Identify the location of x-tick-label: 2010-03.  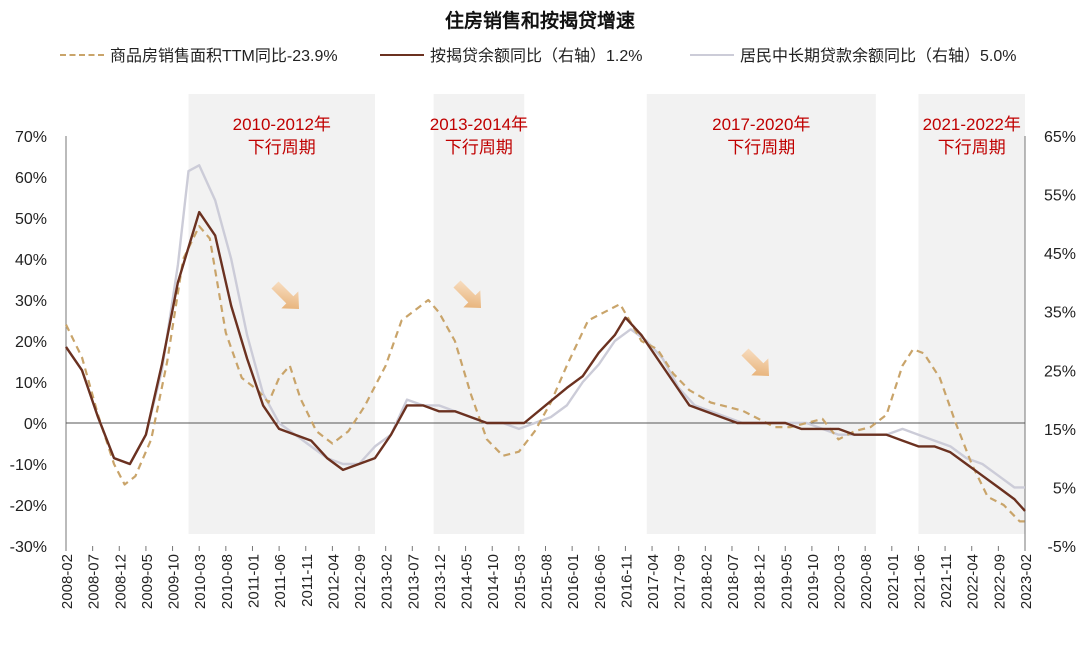
(200, 581).